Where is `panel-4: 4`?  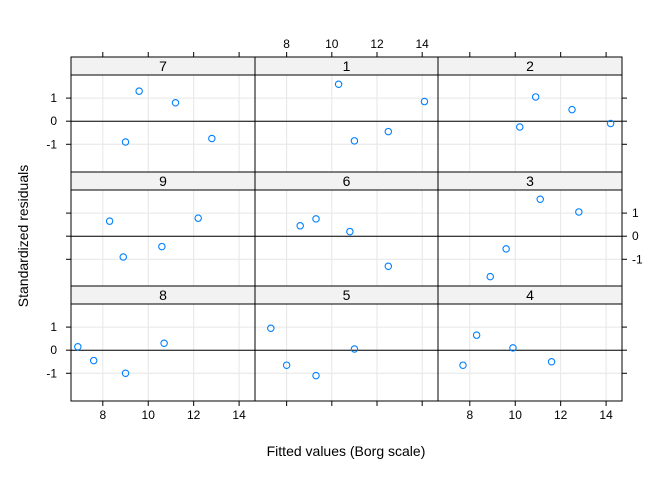 panel-4: 4 is located at coordinates (530, 343).